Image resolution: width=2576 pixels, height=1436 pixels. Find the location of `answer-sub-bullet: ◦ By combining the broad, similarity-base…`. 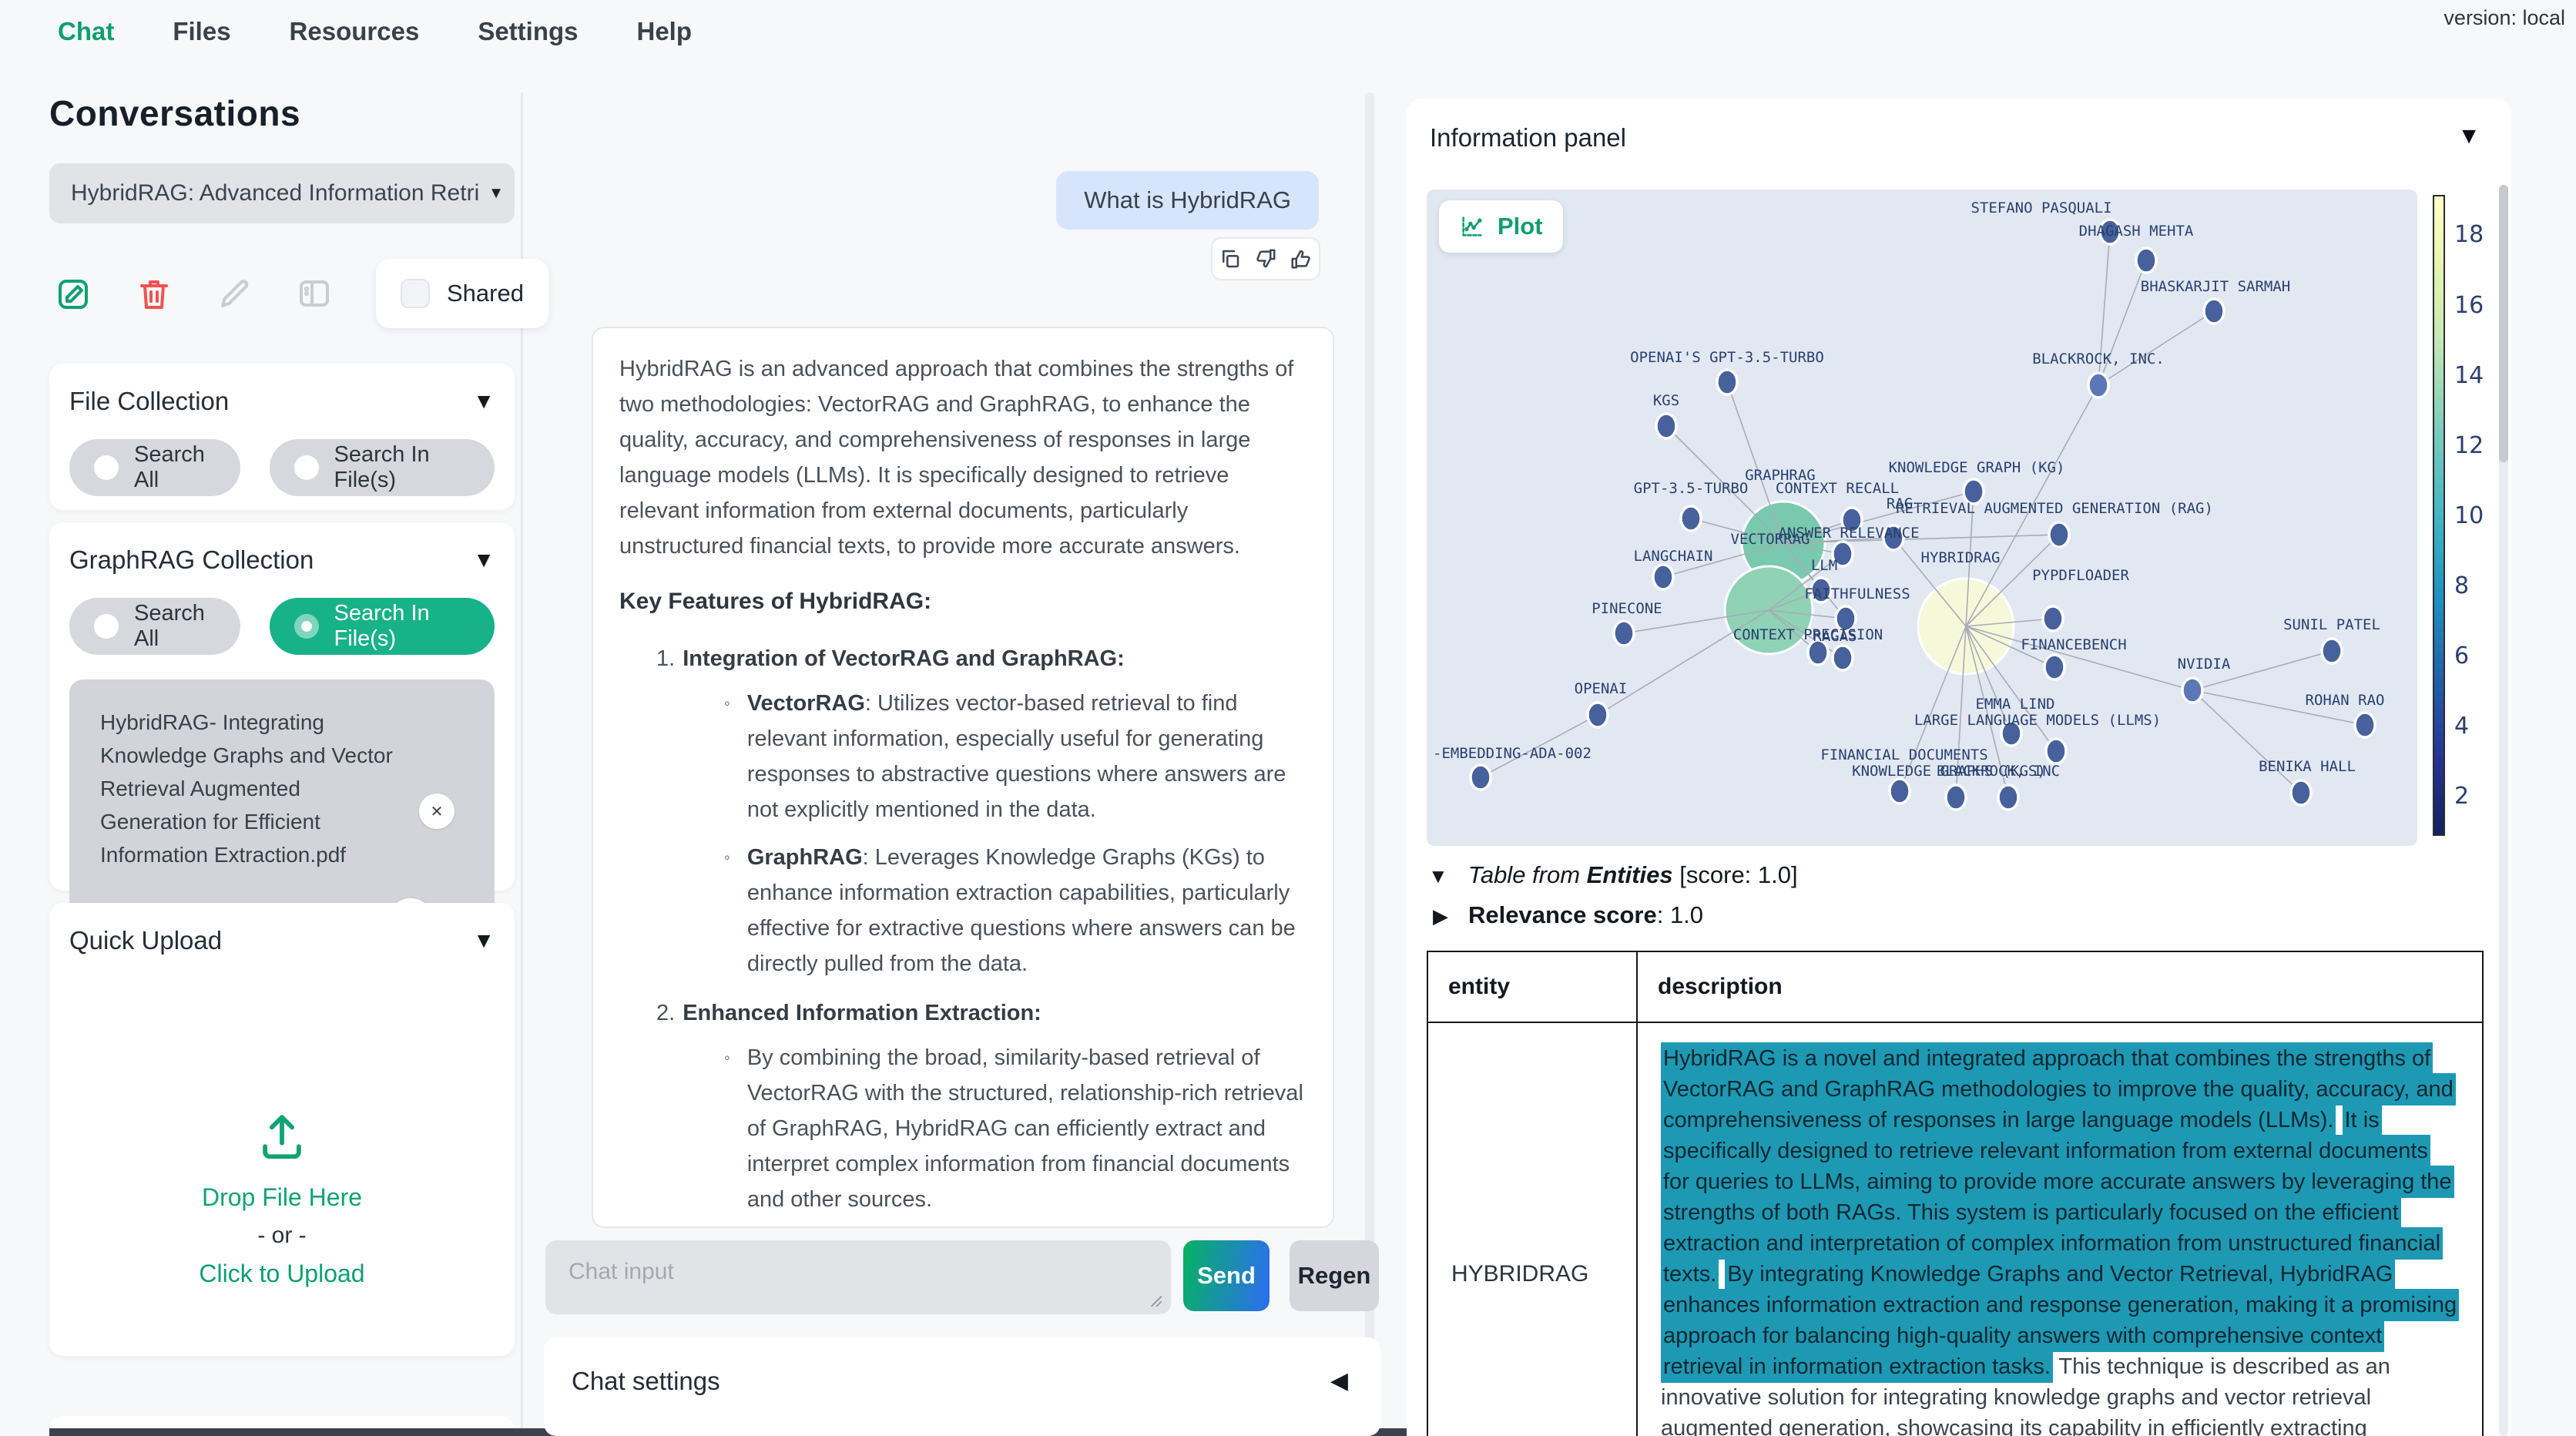

answer-sub-bullet: ◦ By combining the broad, similarity-base… is located at coordinates (1013, 1128).